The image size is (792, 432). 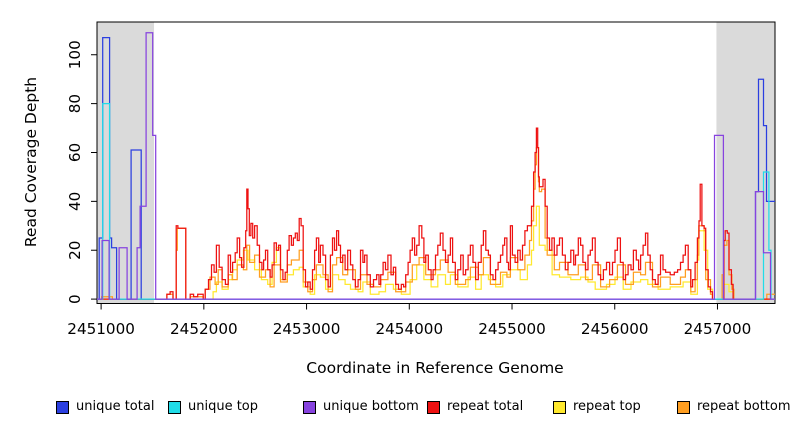 I want to click on y-axis-title: Read Coverage Depth, so click(x=31, y=162).